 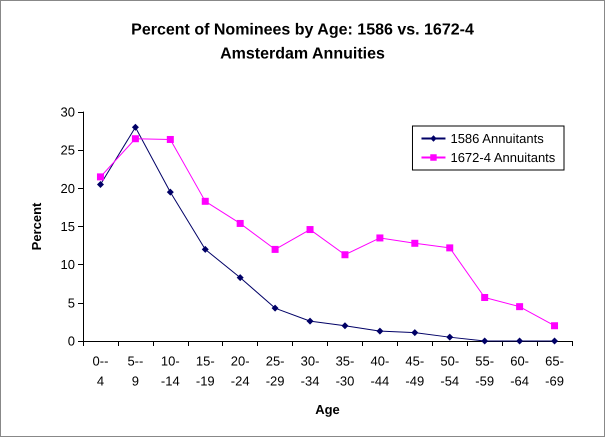 I want to click on chart-title: Percent of Nominees by Age: 1586 vs. 1672-4 Amsterdam Annuities, so click(x=302, y=42).